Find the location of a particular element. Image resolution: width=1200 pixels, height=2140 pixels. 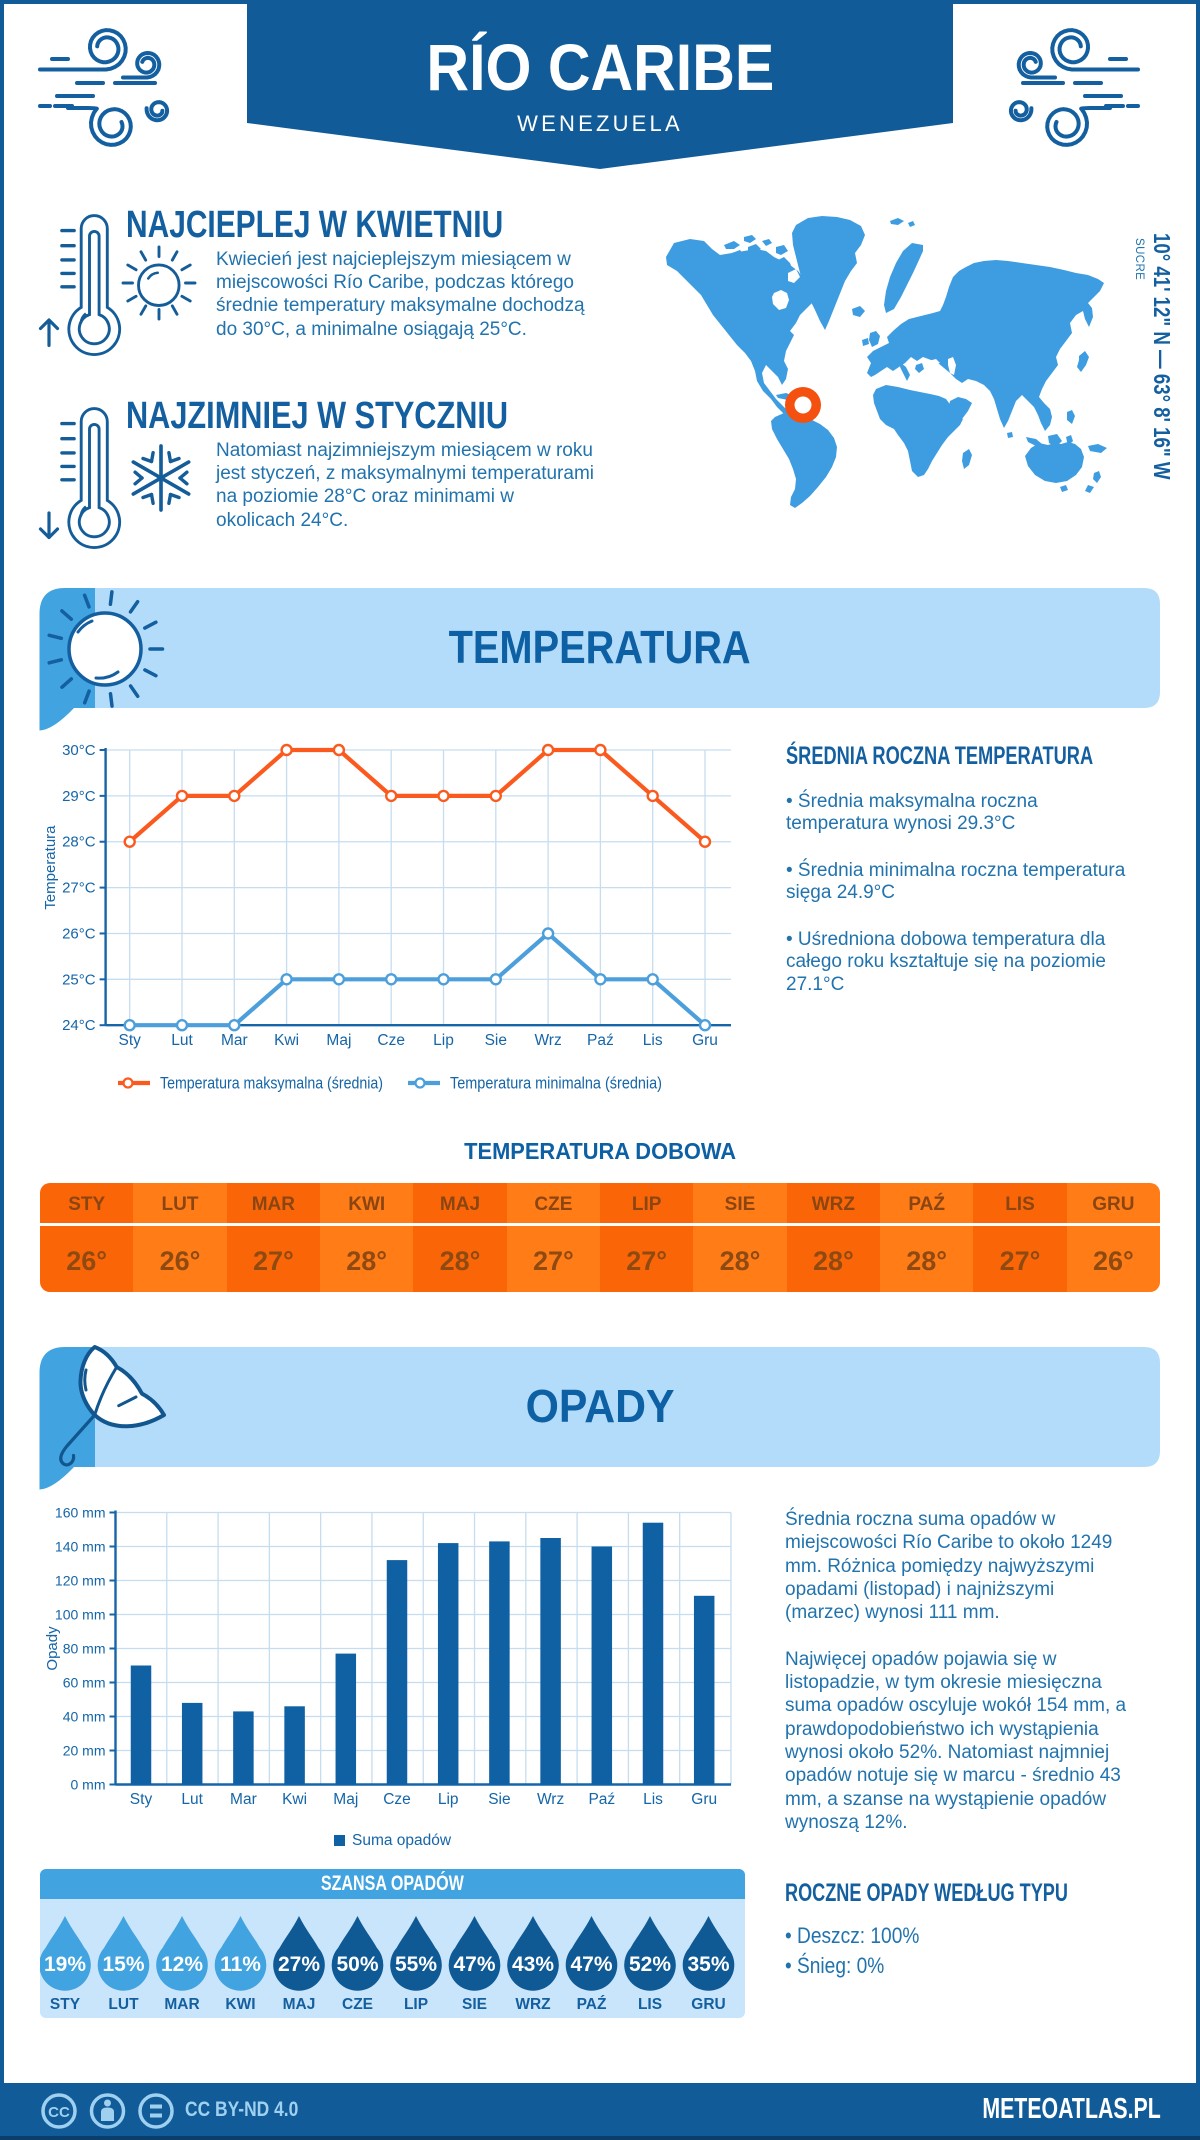

svg-text: 50% is located at coordinates (357, 1964).